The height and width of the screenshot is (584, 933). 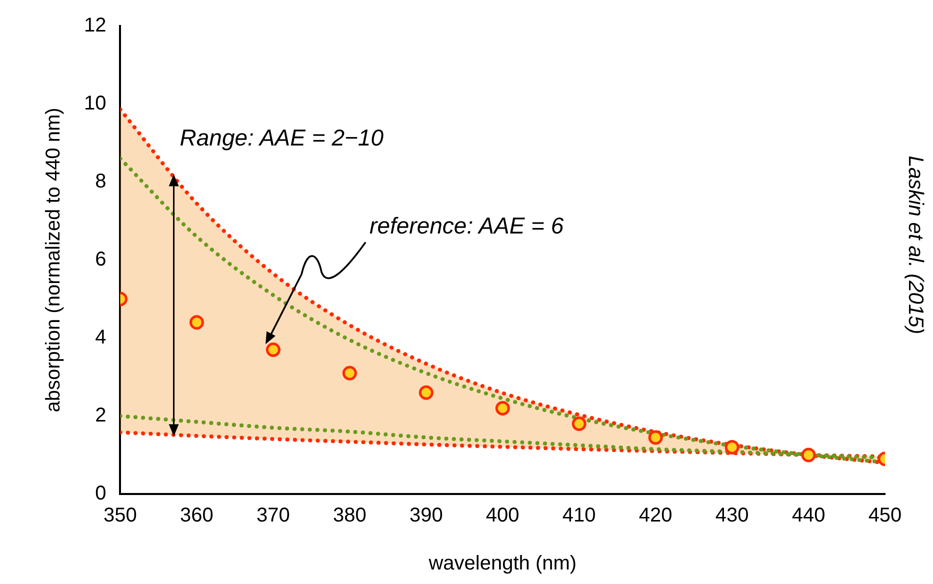 What do you see at coordinates (282, 138) in the screenshot?
I see `annotation: Range: AAE = 2−10` at bounding box center [282, 138].